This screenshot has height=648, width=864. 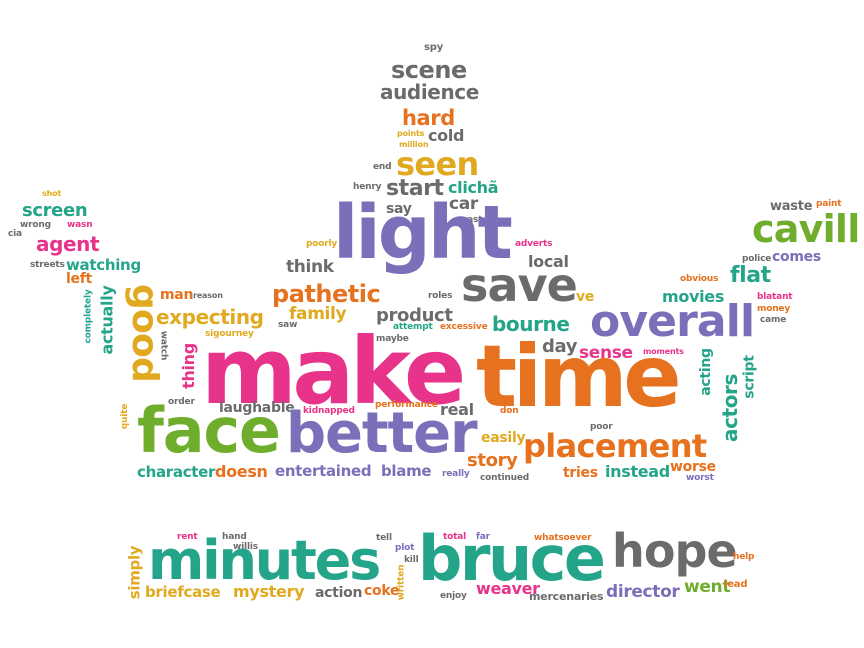 What do you see at coordinates (675, 551) in the screenshot?
I see `word-hope: hope` at bounding box center [675, 551].